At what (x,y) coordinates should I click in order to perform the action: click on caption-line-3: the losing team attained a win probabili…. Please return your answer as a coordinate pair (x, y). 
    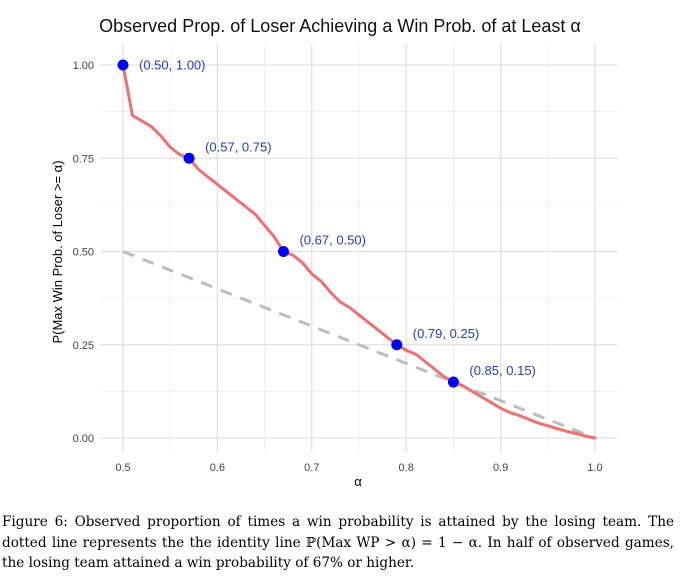
    Looking at the image, I should click on (208, 563).